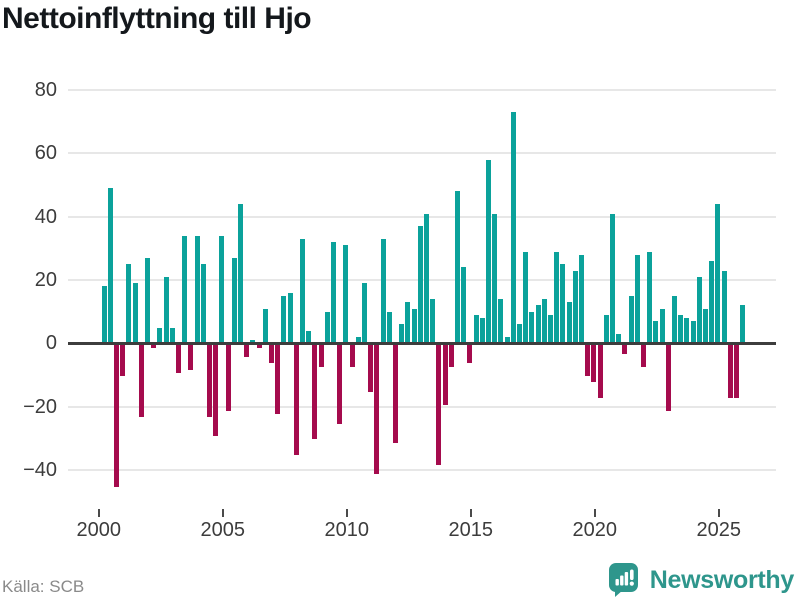 The height and width of the screenshot is (600, 800). What do you see at coordinates (575, 307) in the screenshot?
I see `bar-2019-q1` at bounding box center [575, 307].